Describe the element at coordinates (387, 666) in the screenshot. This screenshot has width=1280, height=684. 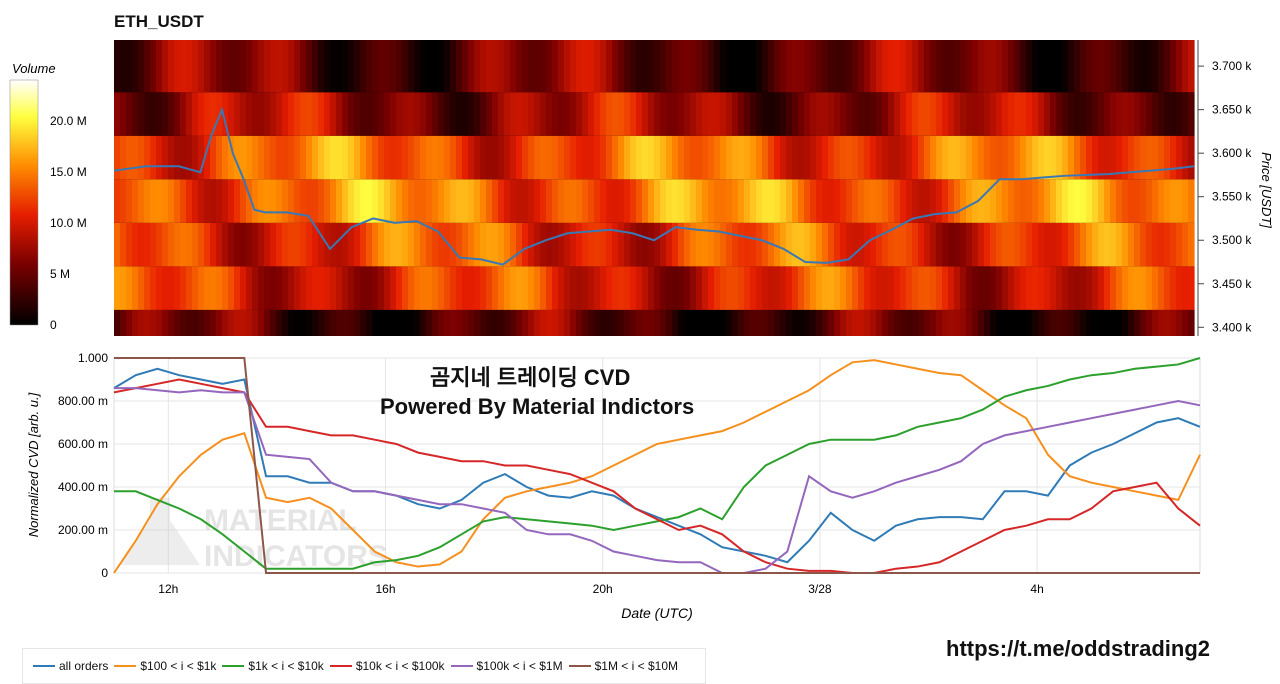
I see `legend-item: $10k < i < $100k` at that location.